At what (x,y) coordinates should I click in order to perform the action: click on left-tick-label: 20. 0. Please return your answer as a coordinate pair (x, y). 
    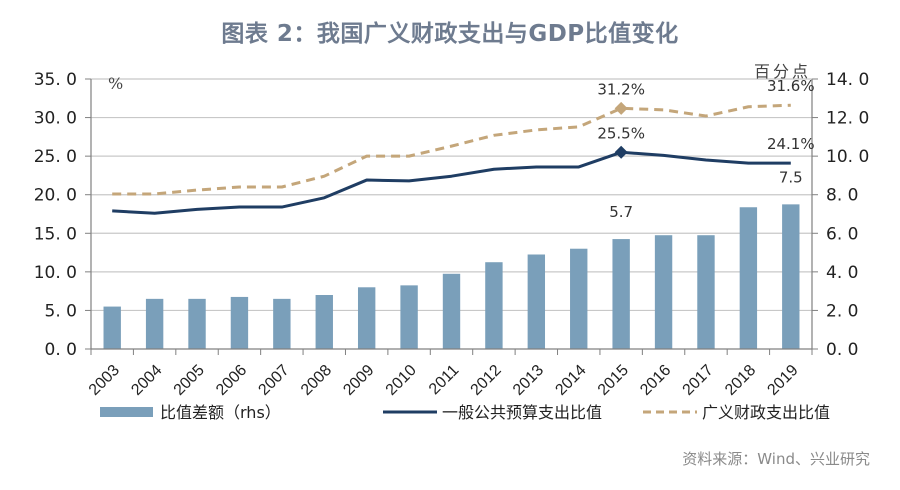
    Looking at the image, I should click on (55, 196).